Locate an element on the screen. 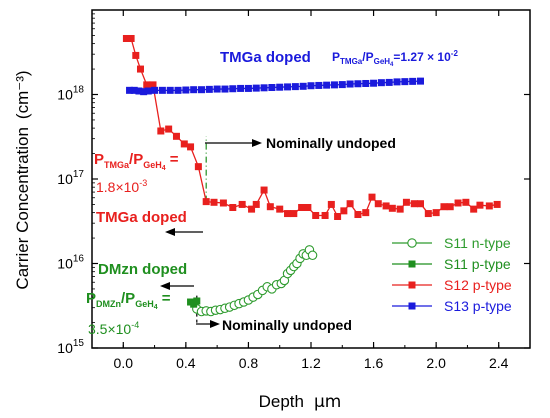 This screenshot has width=550, height=418. series-s11-n-type is located at coordinates (255, 281).